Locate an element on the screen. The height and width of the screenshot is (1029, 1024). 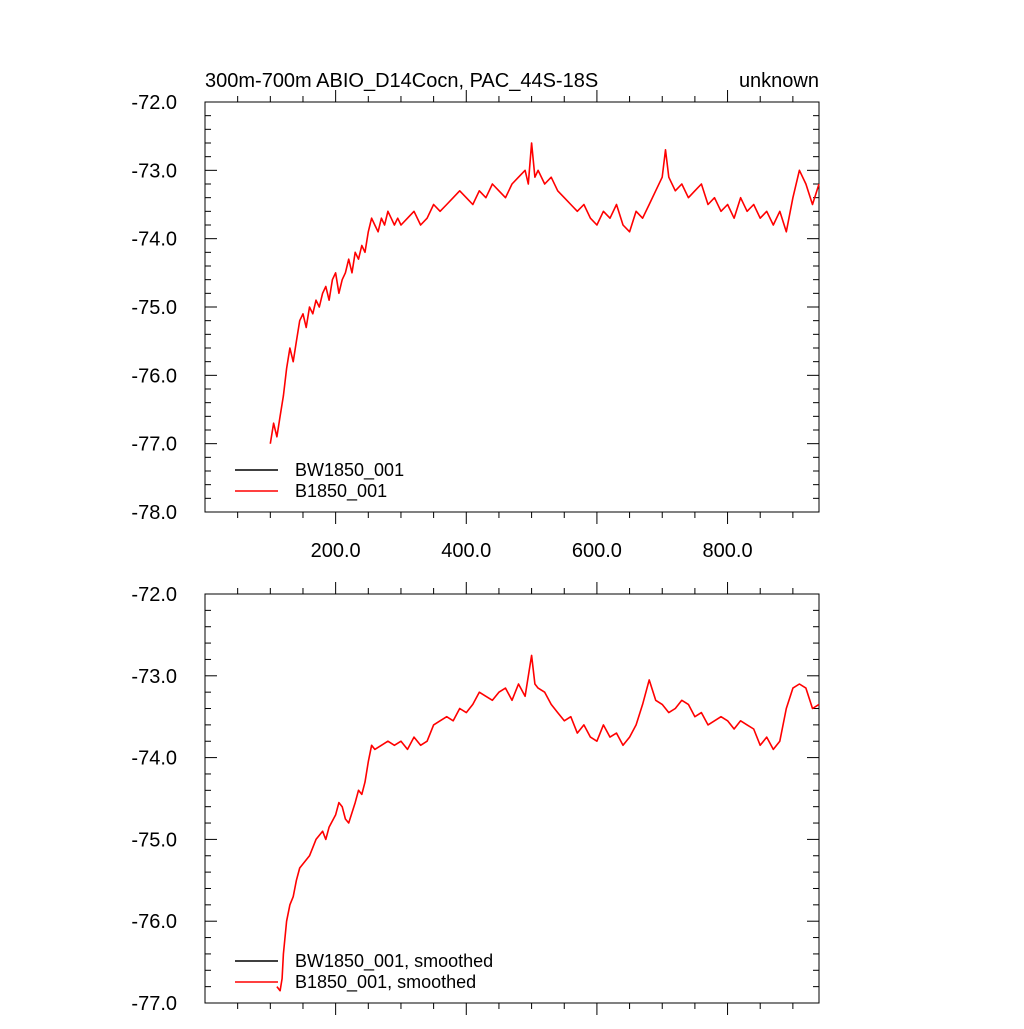
x-tick-label: 400.0 is located at coordinates (466, 551).